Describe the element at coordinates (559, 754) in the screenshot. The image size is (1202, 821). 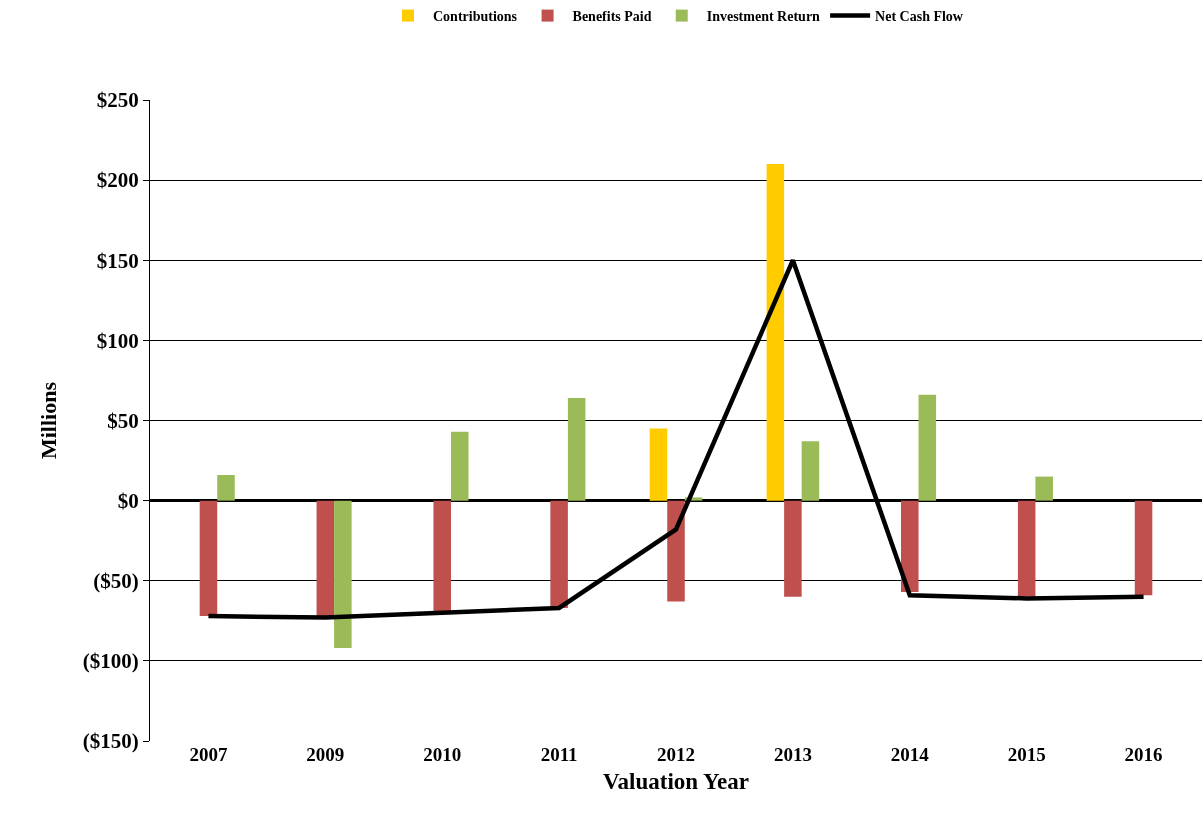
I see `x-tick-label: 2011` at that location.